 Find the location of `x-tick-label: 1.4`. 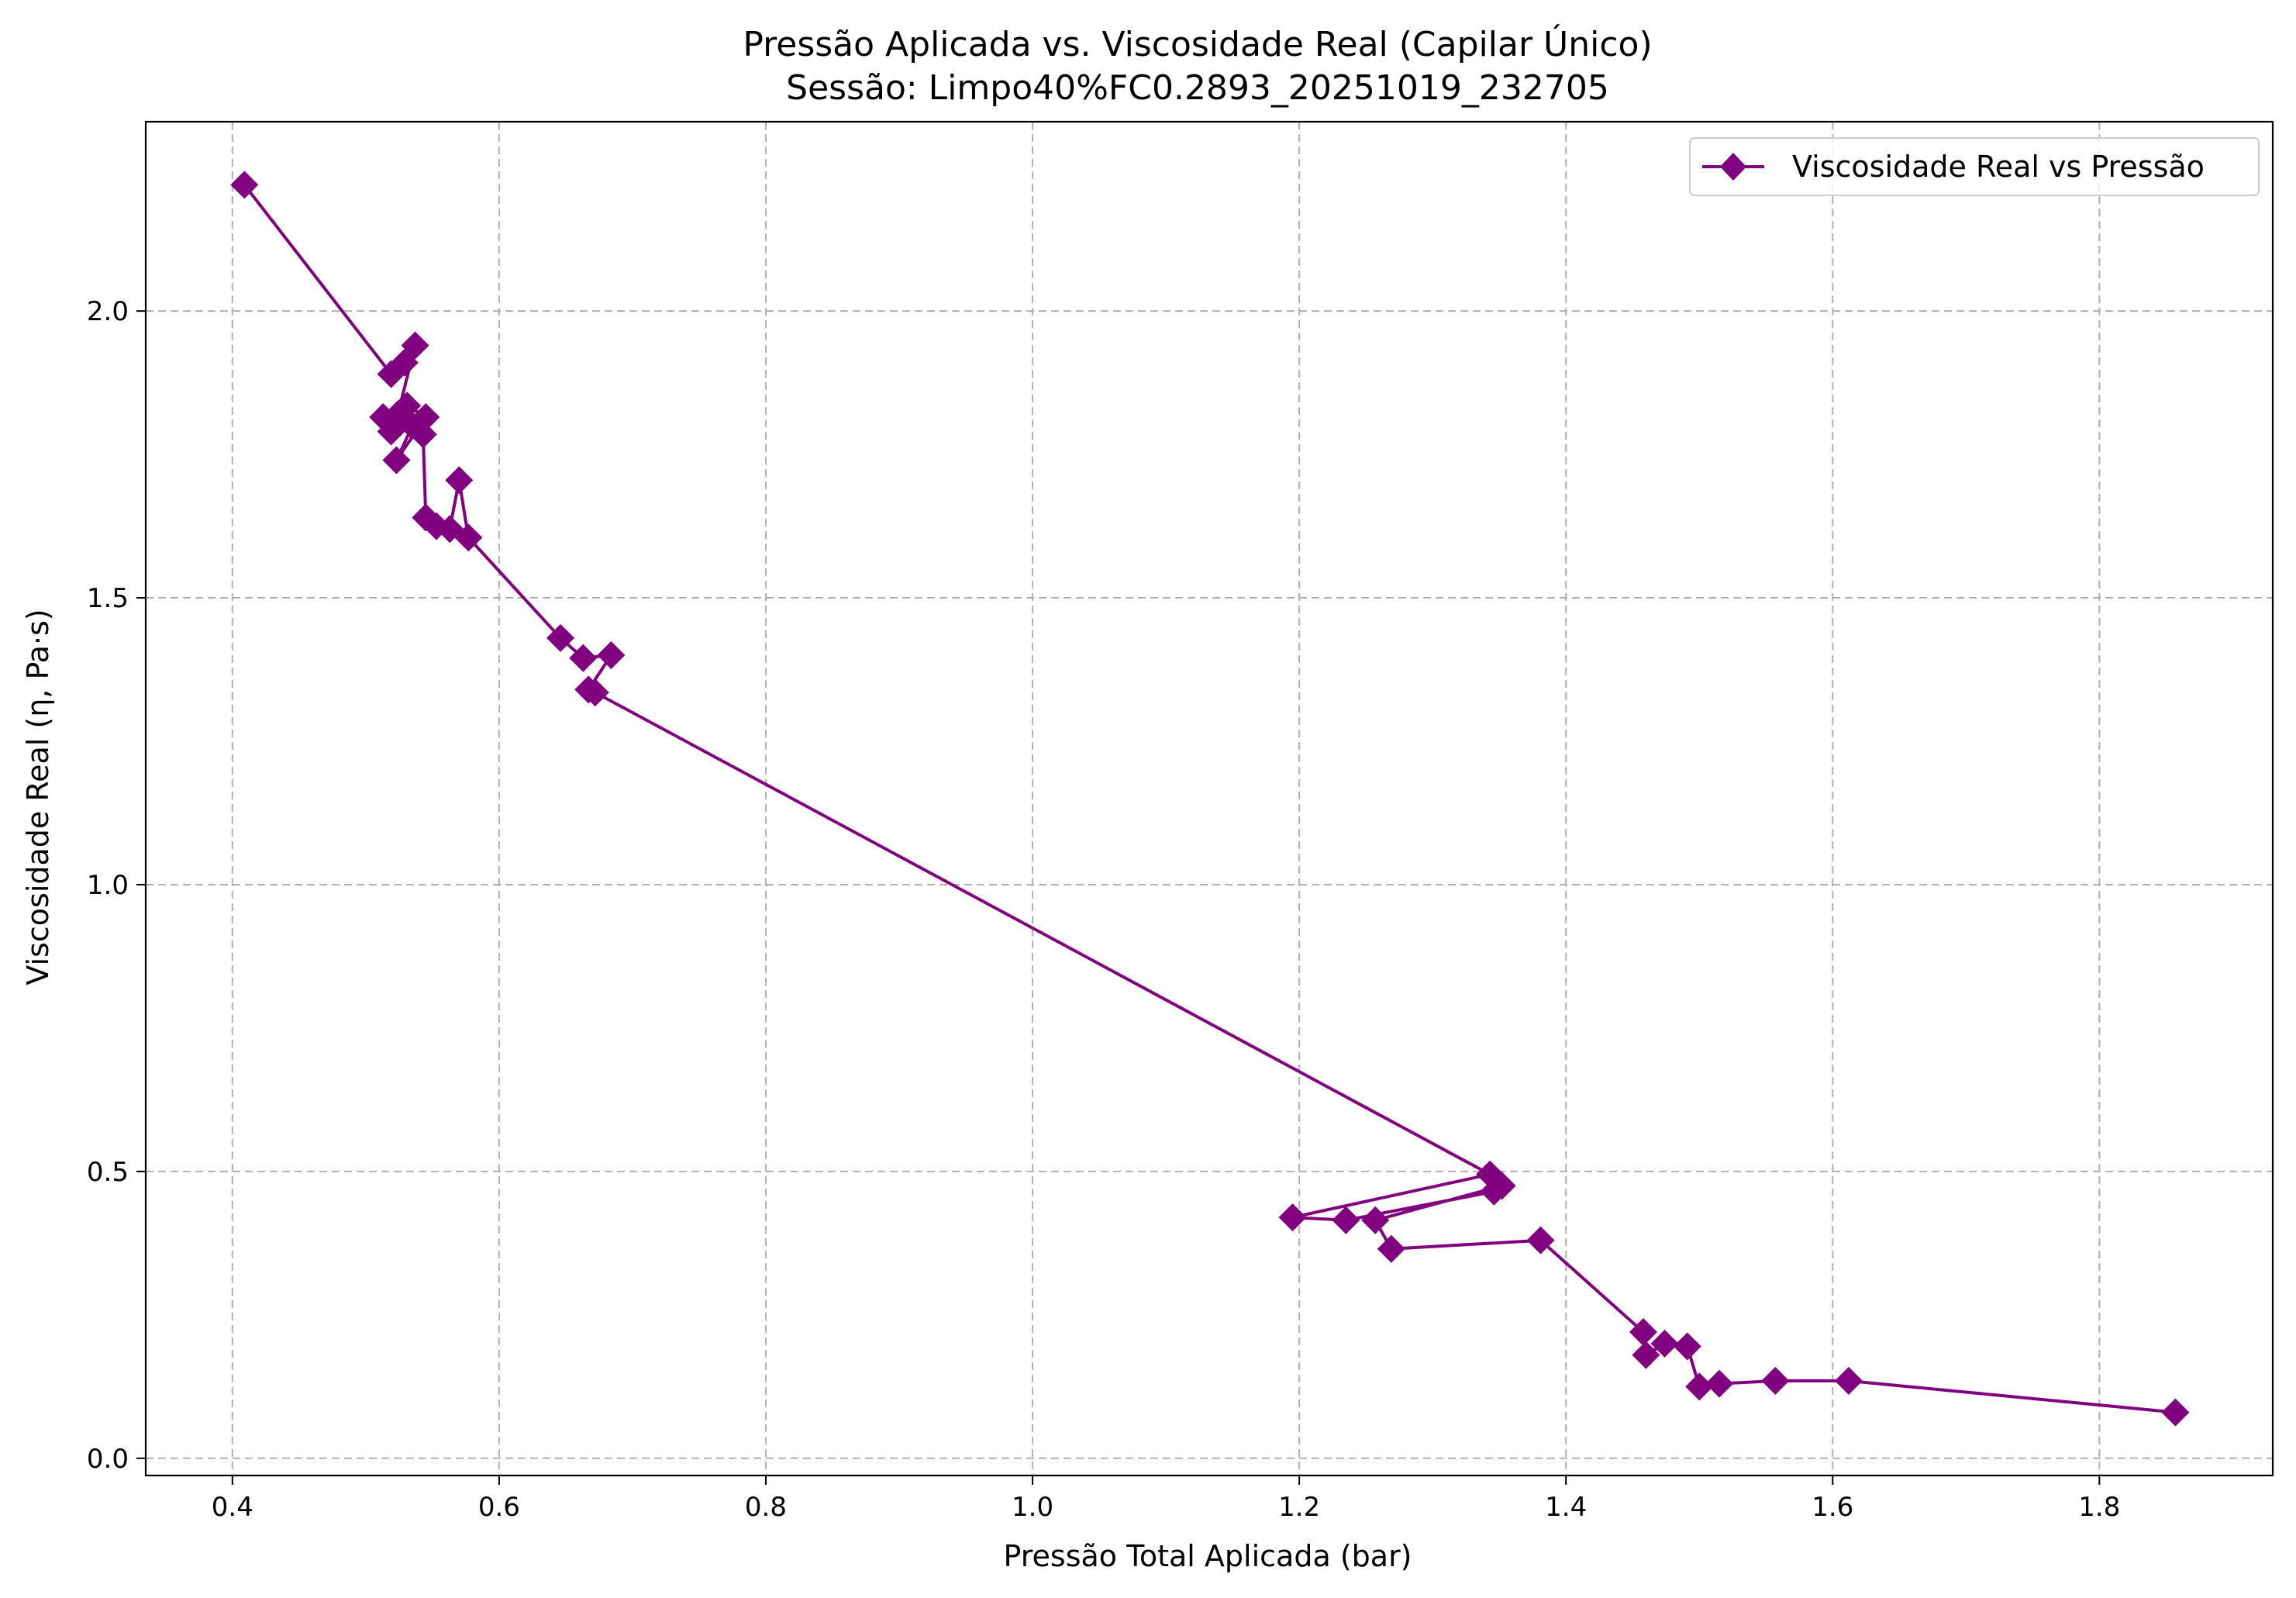

x-tick-label: 1.4 is located at coordinates (1566, 1508).